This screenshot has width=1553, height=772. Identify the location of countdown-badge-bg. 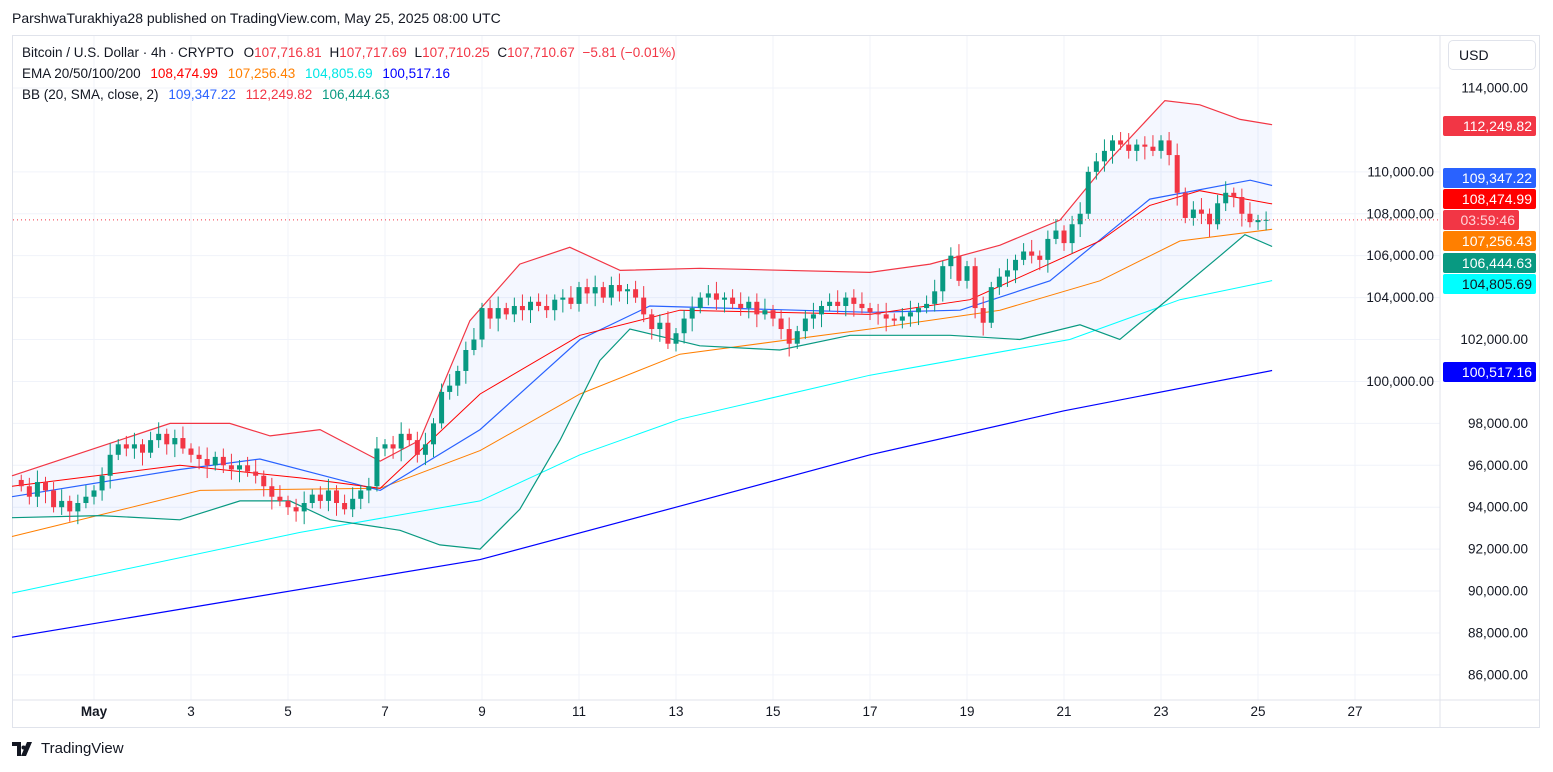
(1481, 220).